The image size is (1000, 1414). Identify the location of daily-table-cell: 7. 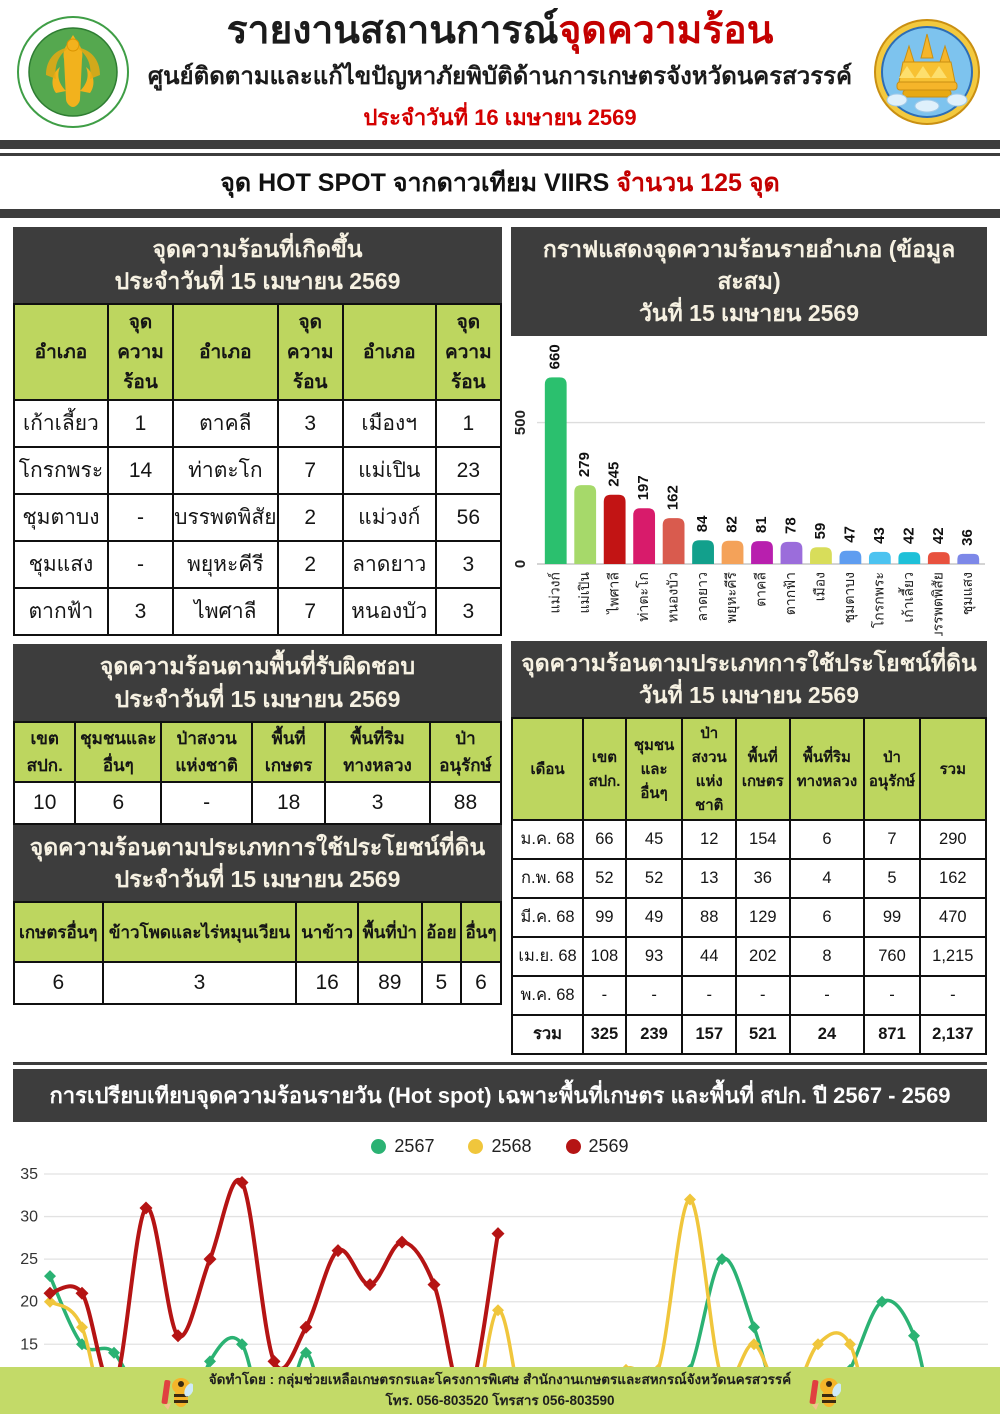
(310, 471).